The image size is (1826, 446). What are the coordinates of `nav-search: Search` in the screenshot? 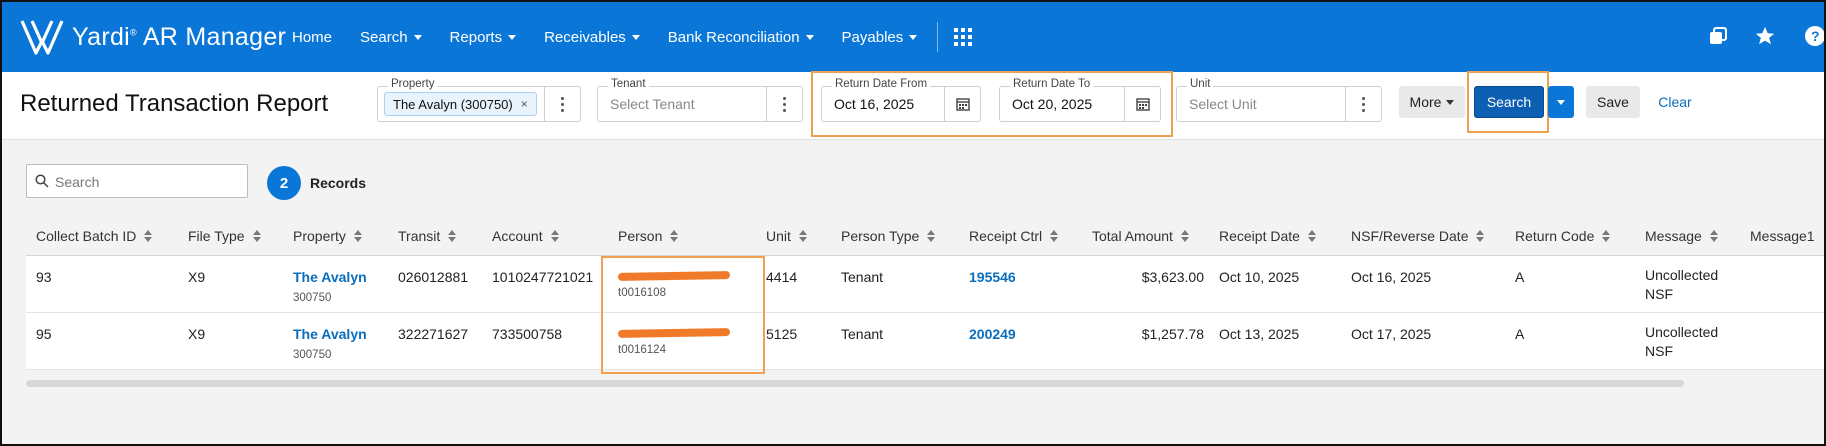 It's located at (391, 37).